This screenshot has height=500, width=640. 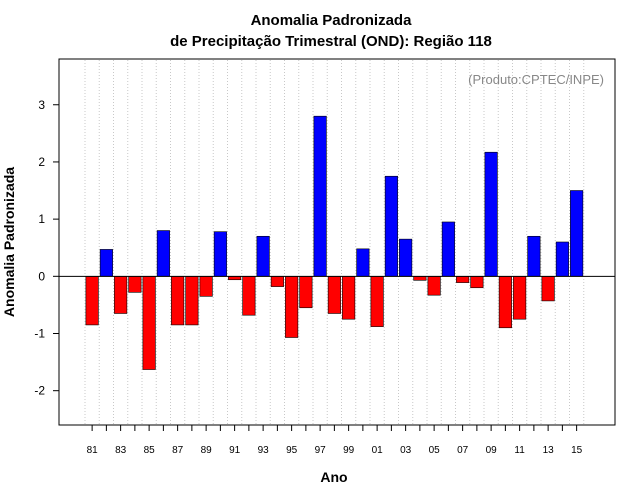 I want to click on x-tick-label: 93, so click(x=264, y=450).